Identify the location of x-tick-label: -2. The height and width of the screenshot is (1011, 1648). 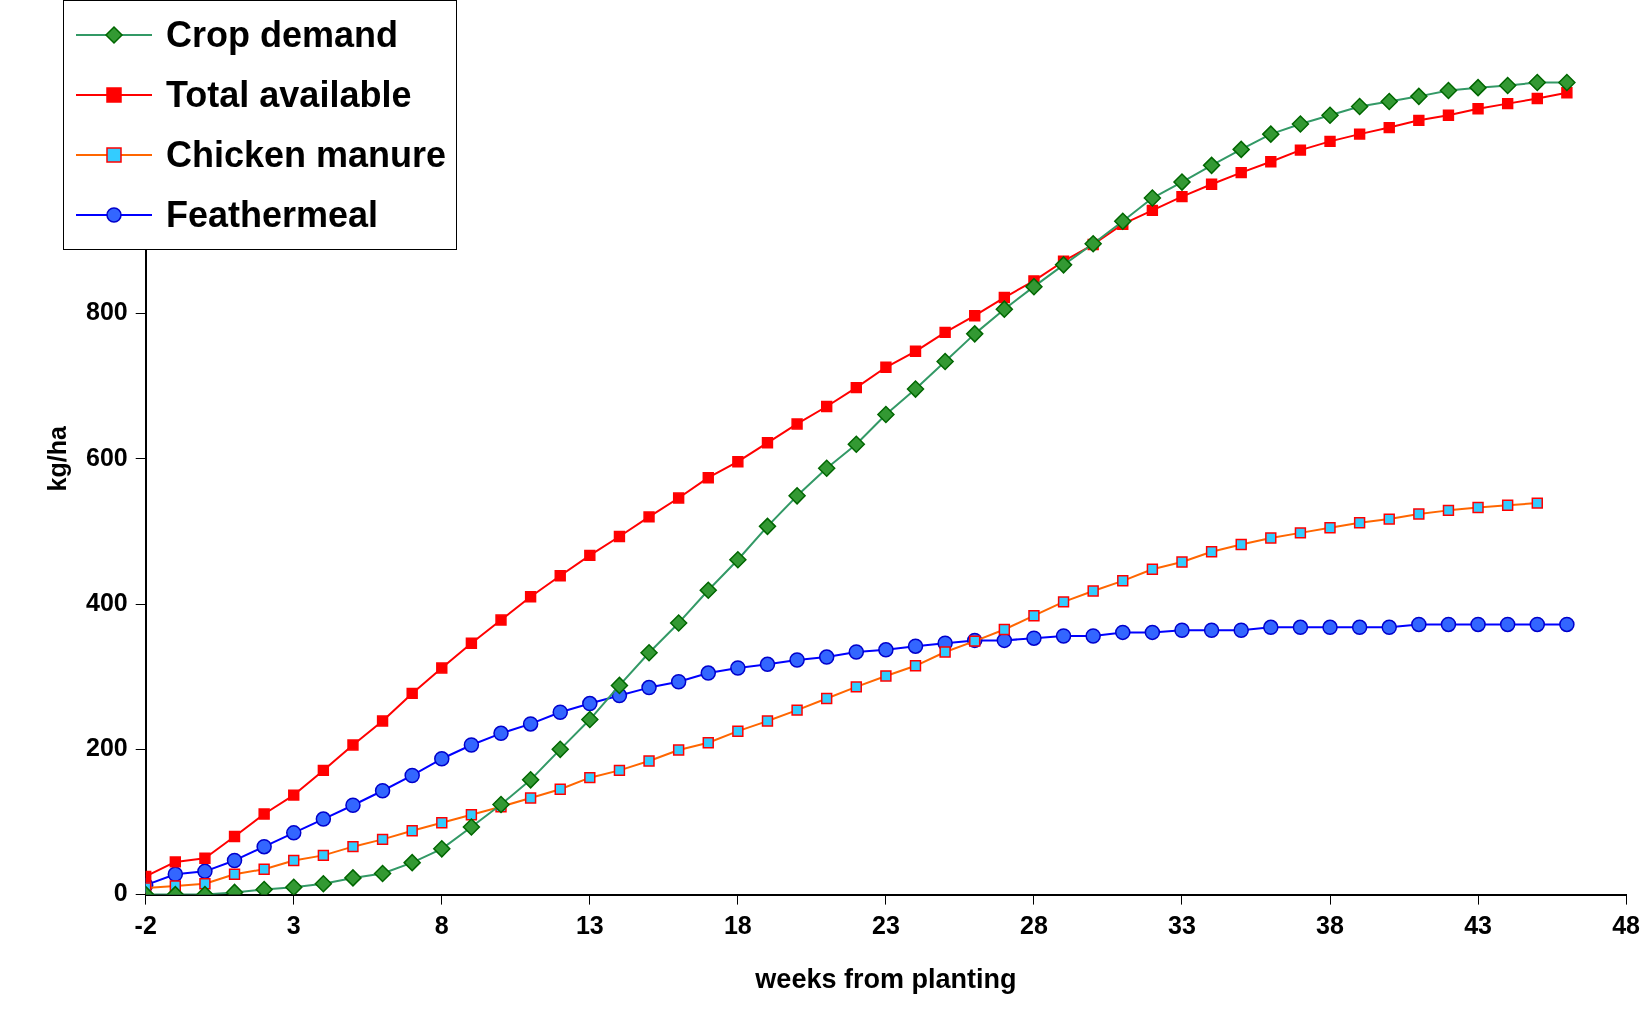
(145, 925).